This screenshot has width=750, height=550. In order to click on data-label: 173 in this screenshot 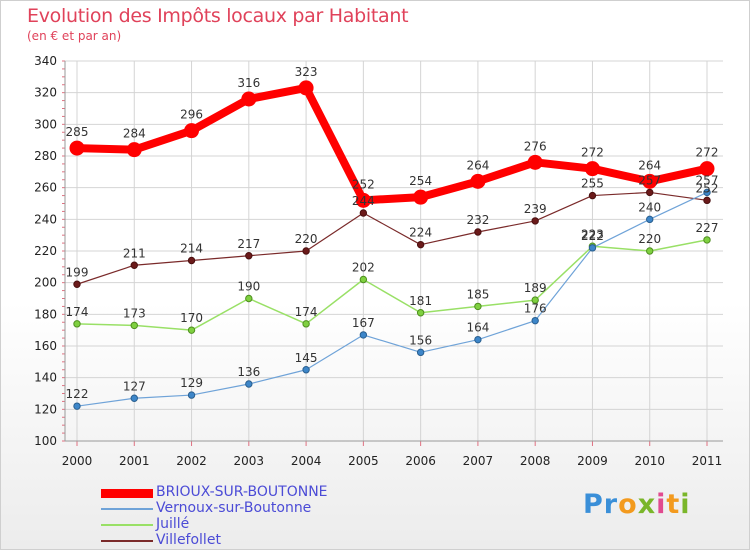, I will do `click(134, 313)`.